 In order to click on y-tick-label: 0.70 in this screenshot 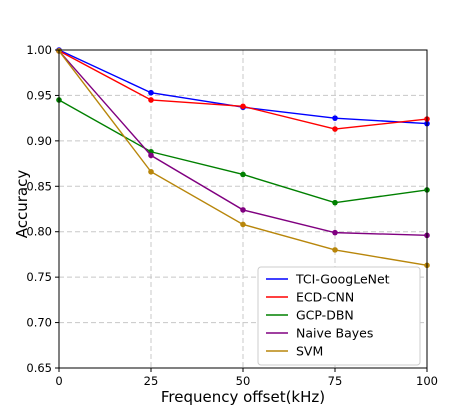, I will do `click(39, 323)`.